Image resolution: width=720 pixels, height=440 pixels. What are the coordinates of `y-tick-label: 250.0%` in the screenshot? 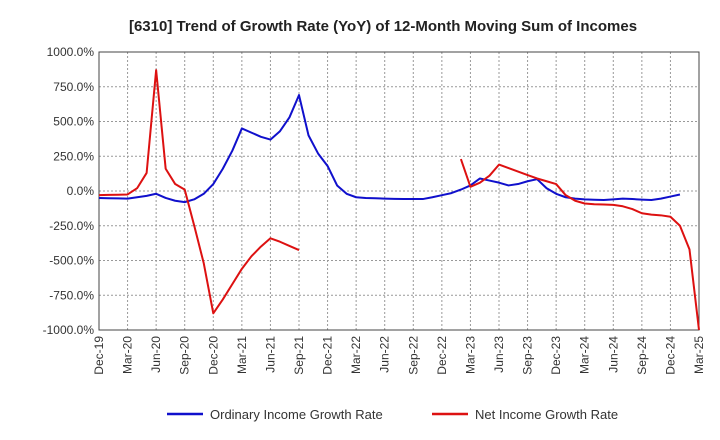 It's located at (73, 156).